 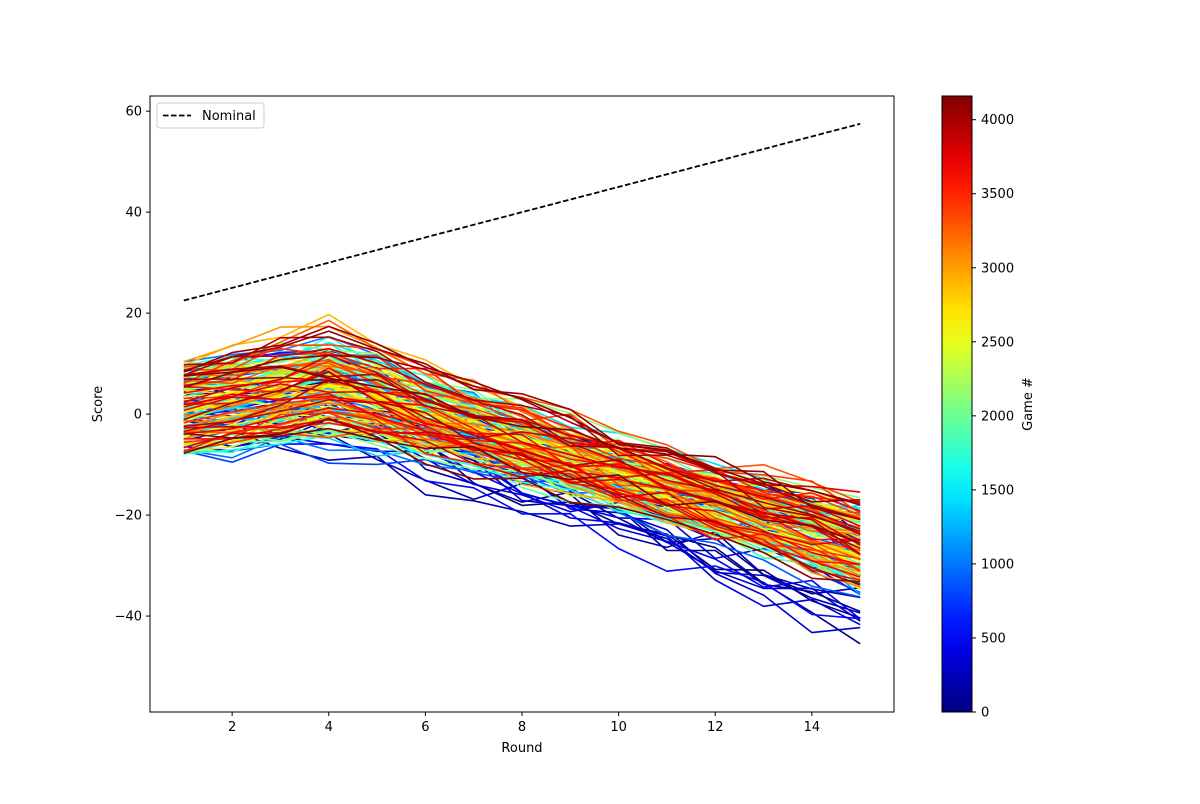 I want to click on x-tick-label: 14, so click(x=812, y=727).